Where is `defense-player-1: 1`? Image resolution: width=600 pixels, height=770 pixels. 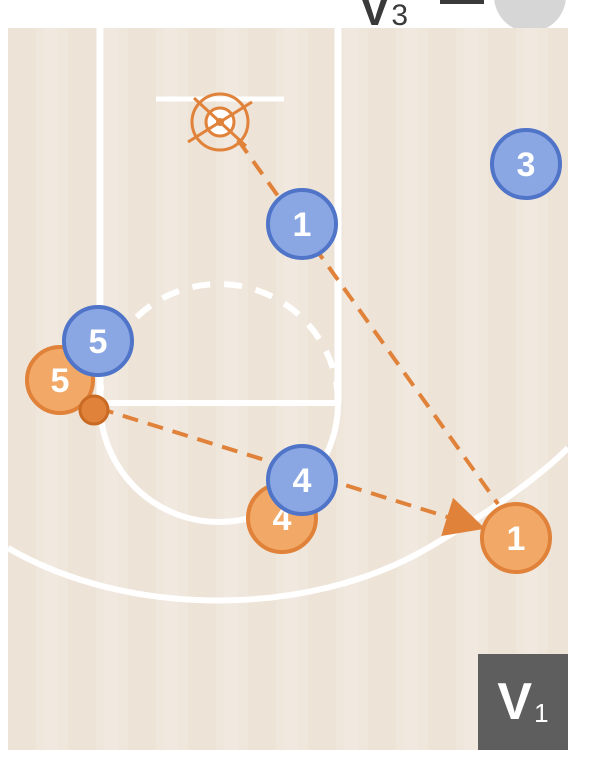 defense-player-1: 1 is located at coordinates (302, 224).